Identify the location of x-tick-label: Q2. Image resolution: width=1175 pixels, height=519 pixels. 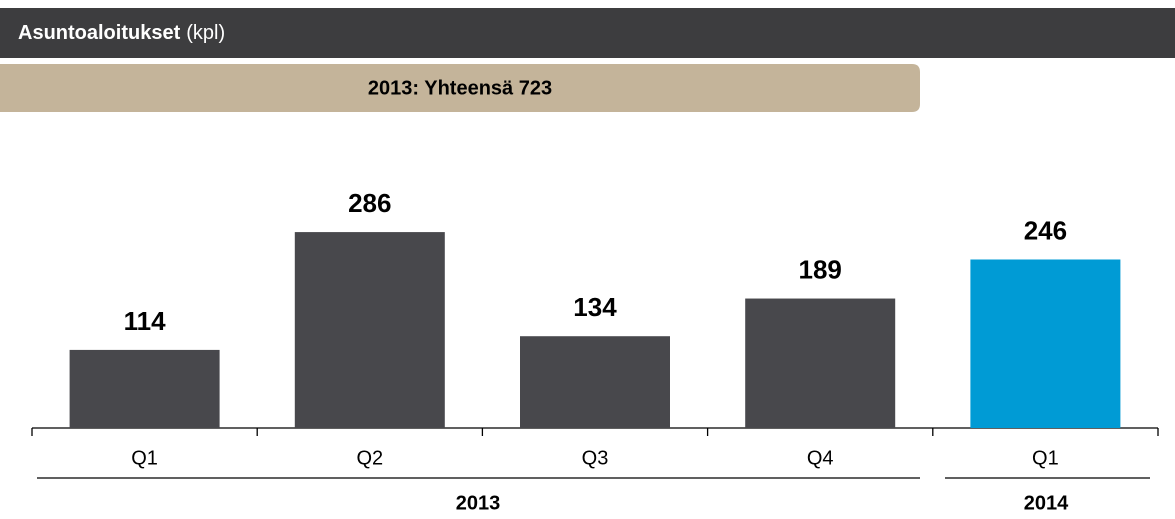
(369, 458).